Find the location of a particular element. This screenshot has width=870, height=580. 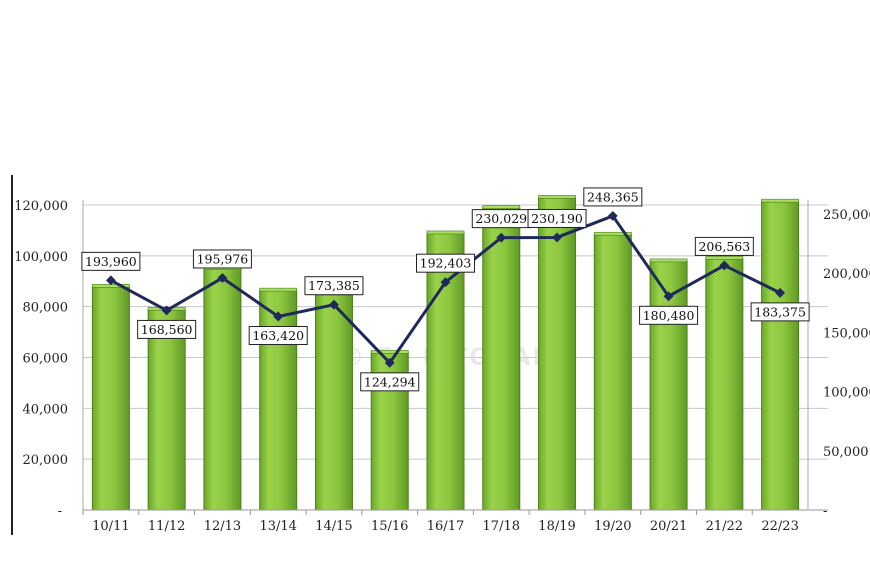

x-tick-label: 21/22 is located at coordinates (724, 526).